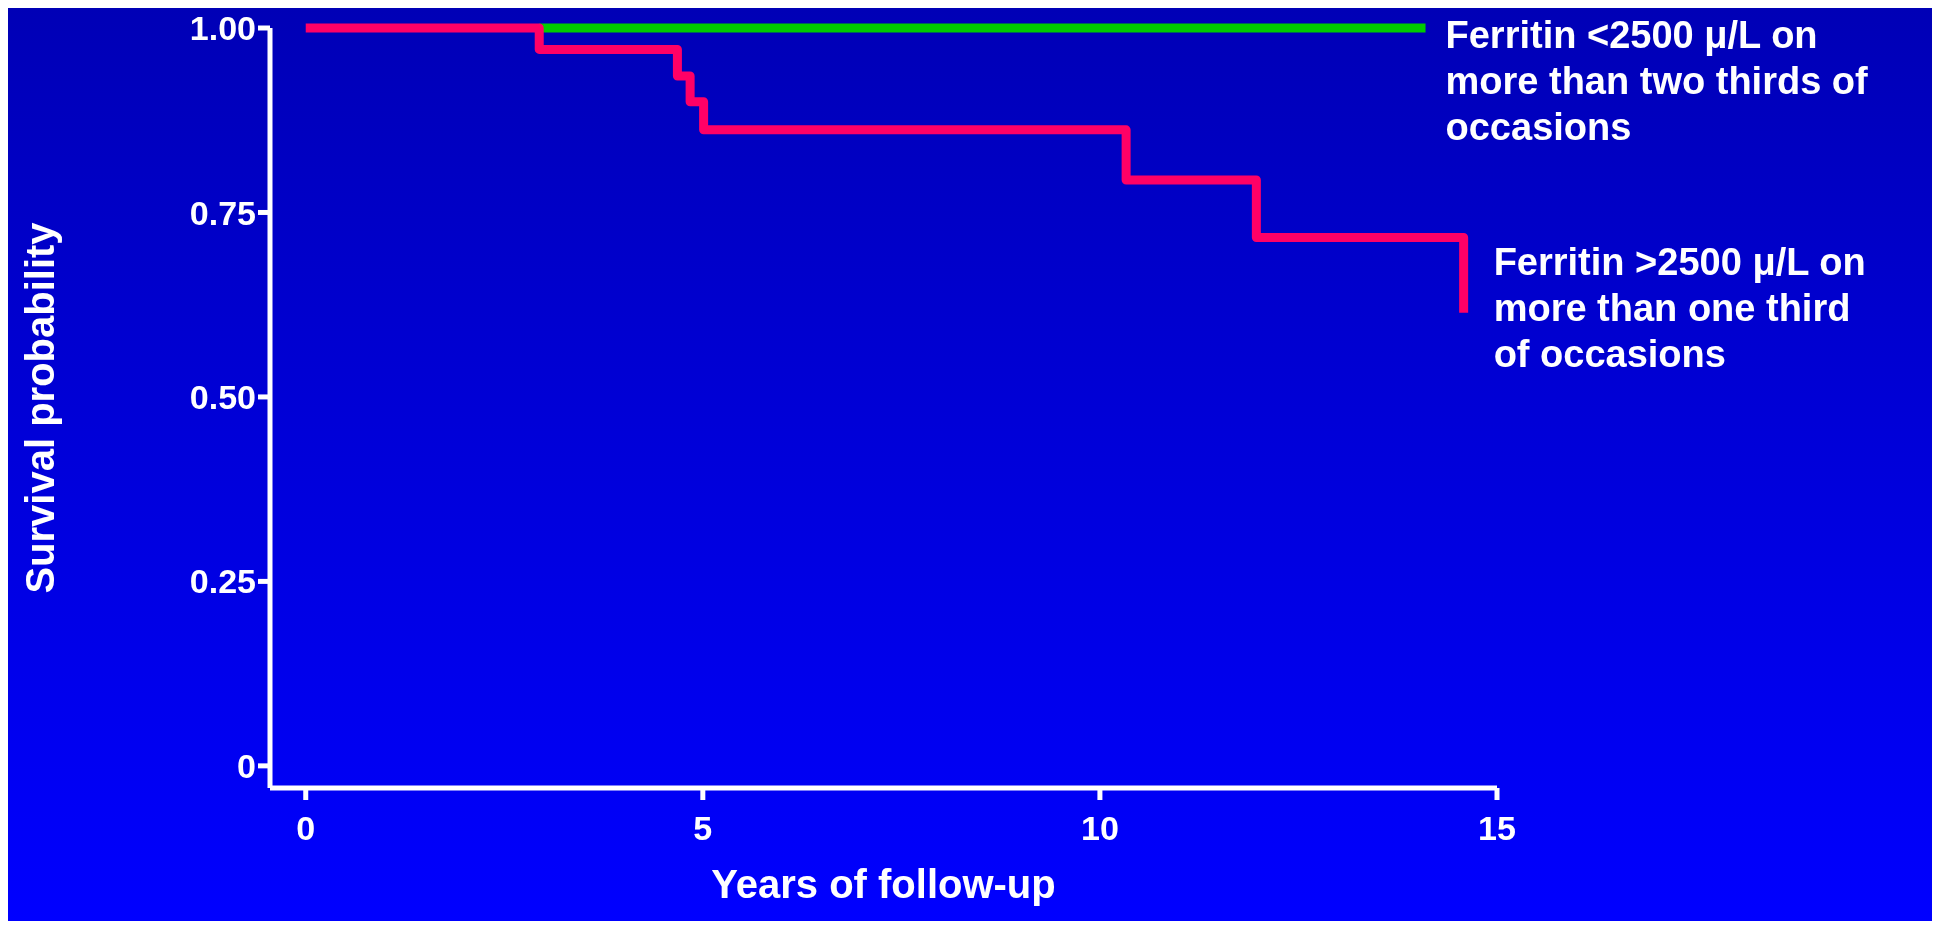 The height and width of the screenshot is (929, 1940). I want to click on y-tick-label: 0.75, so click(222, 212).